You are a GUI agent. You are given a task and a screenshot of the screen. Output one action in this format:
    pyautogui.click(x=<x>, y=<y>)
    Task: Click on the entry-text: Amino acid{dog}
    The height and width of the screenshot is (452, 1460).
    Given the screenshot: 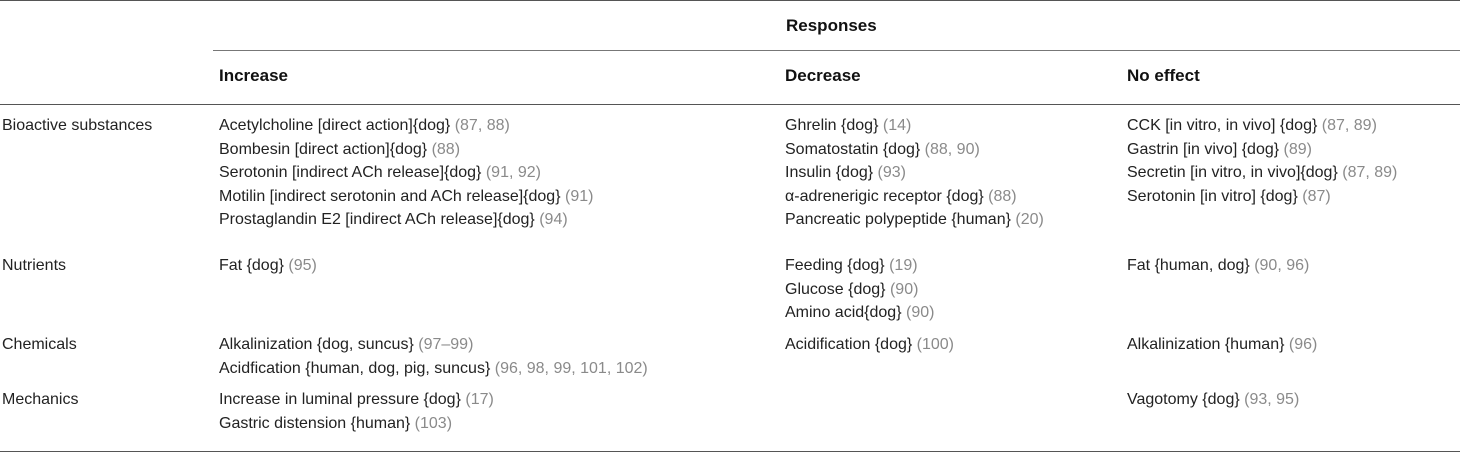 What is the action you would take?
    pyautogui.click(x=845, y=313)
    